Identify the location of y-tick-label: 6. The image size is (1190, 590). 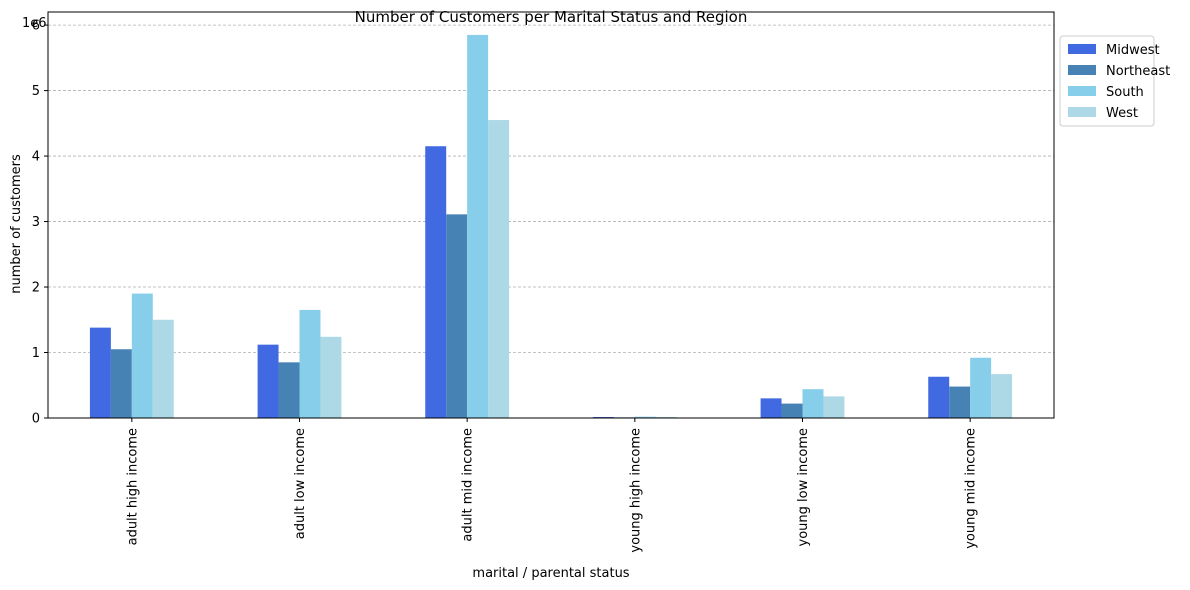
(36, 26).